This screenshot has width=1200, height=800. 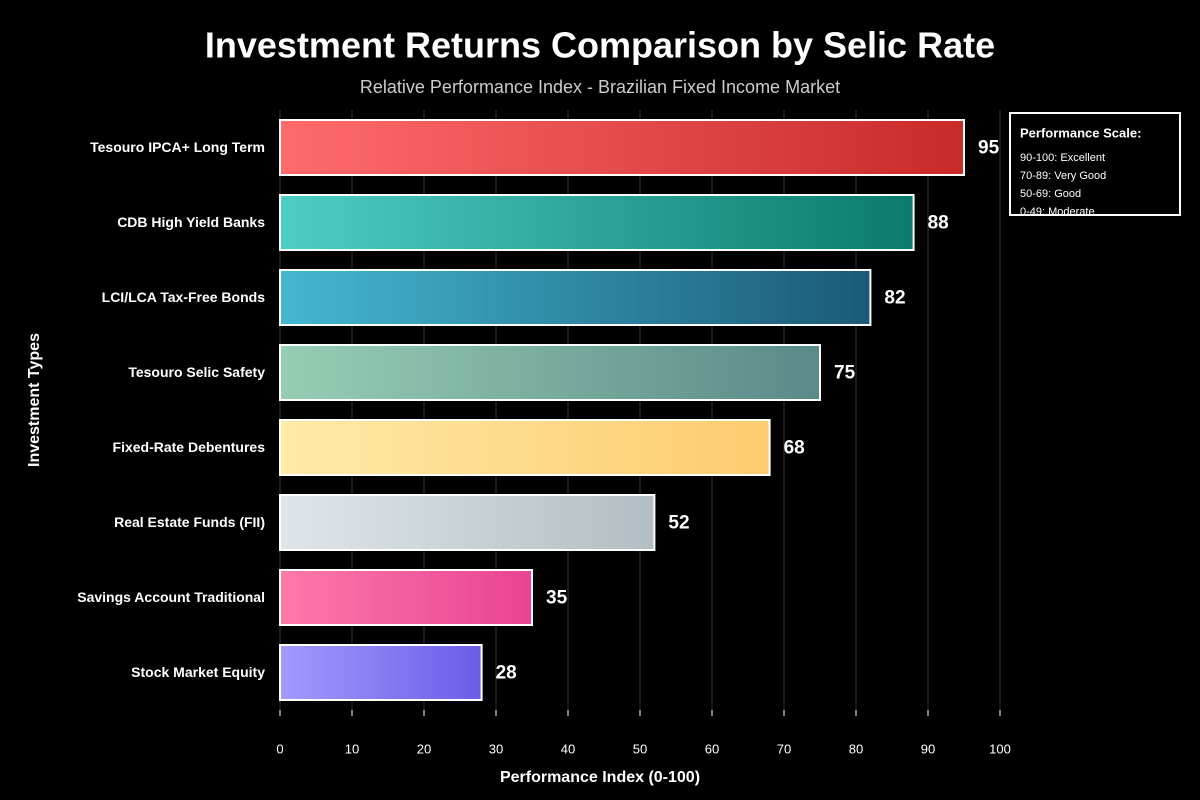 What do you see at coordinates (640, 748) in the screenshot?
I see `x-tick-label: 50` at bounding box center [640, 748].